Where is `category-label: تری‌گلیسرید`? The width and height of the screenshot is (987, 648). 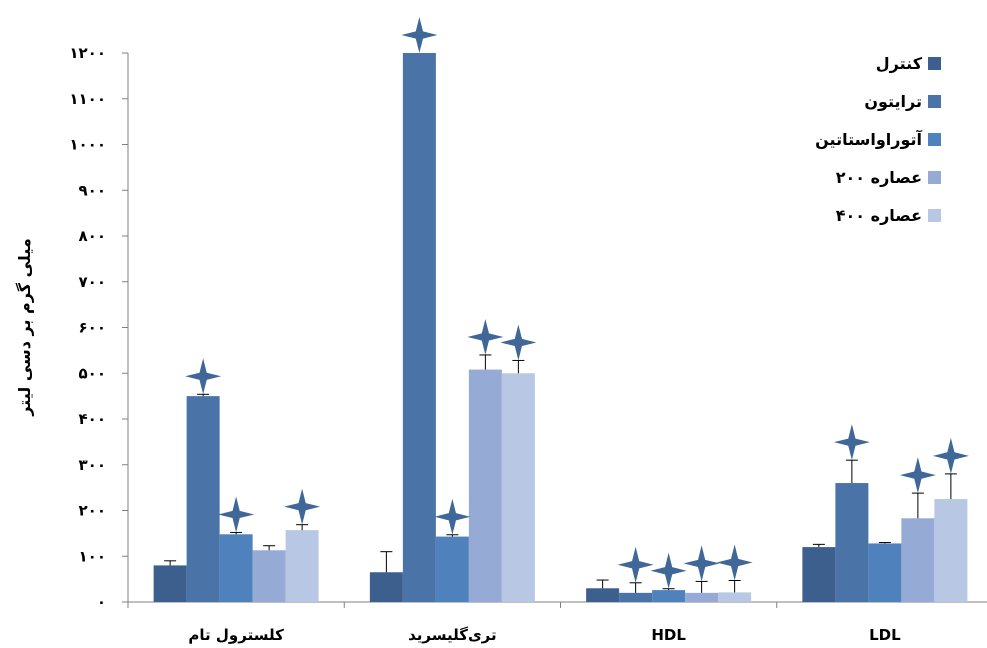
category-label: تری‌گلیسرید is located at coordinates (452, 635).